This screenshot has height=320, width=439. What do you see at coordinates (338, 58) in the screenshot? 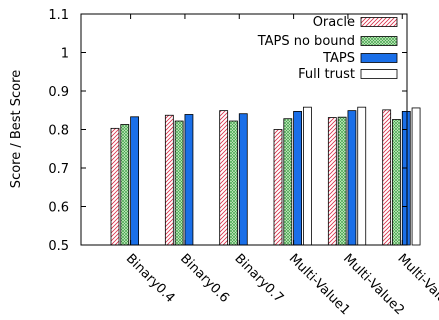
I see `legend-label: TAPS` at bounding box center [338, 58].